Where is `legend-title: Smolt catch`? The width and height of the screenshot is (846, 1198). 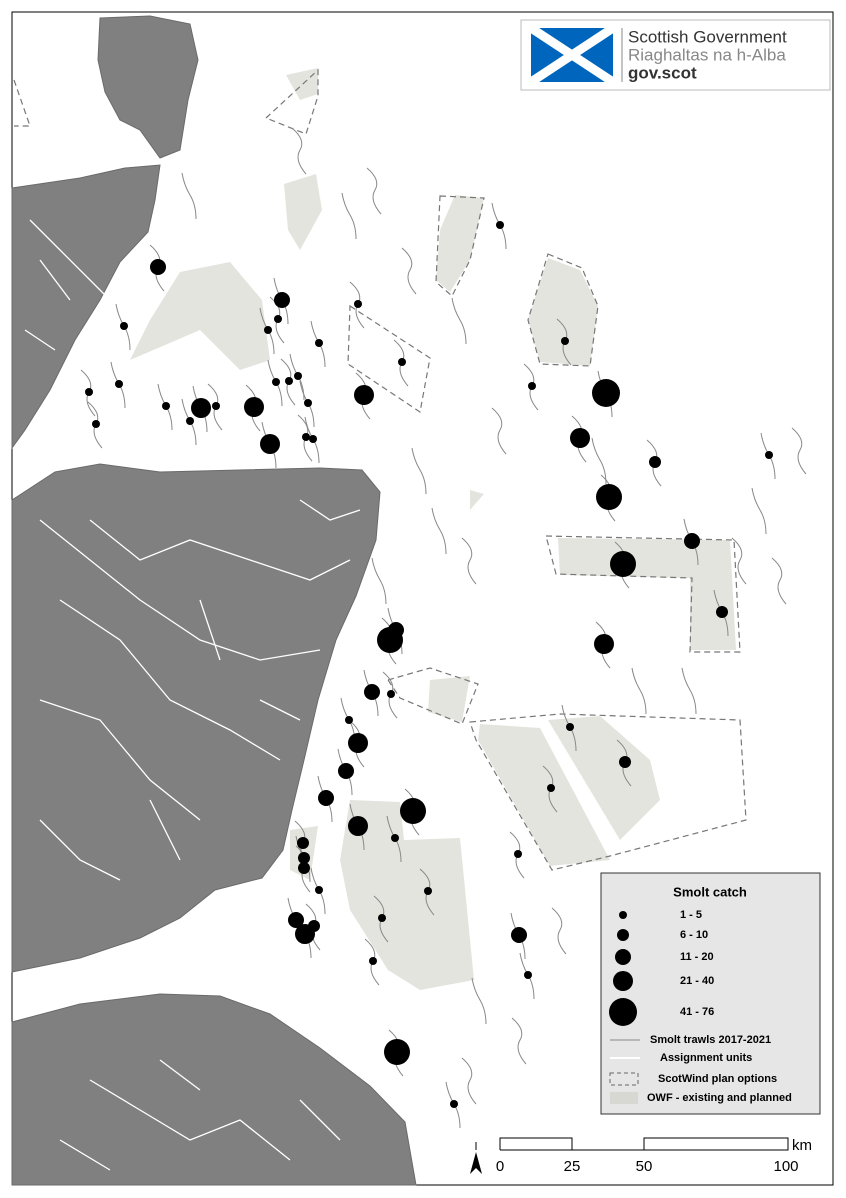 legend-title: Smolt catch is located at coordinates (710, 891).